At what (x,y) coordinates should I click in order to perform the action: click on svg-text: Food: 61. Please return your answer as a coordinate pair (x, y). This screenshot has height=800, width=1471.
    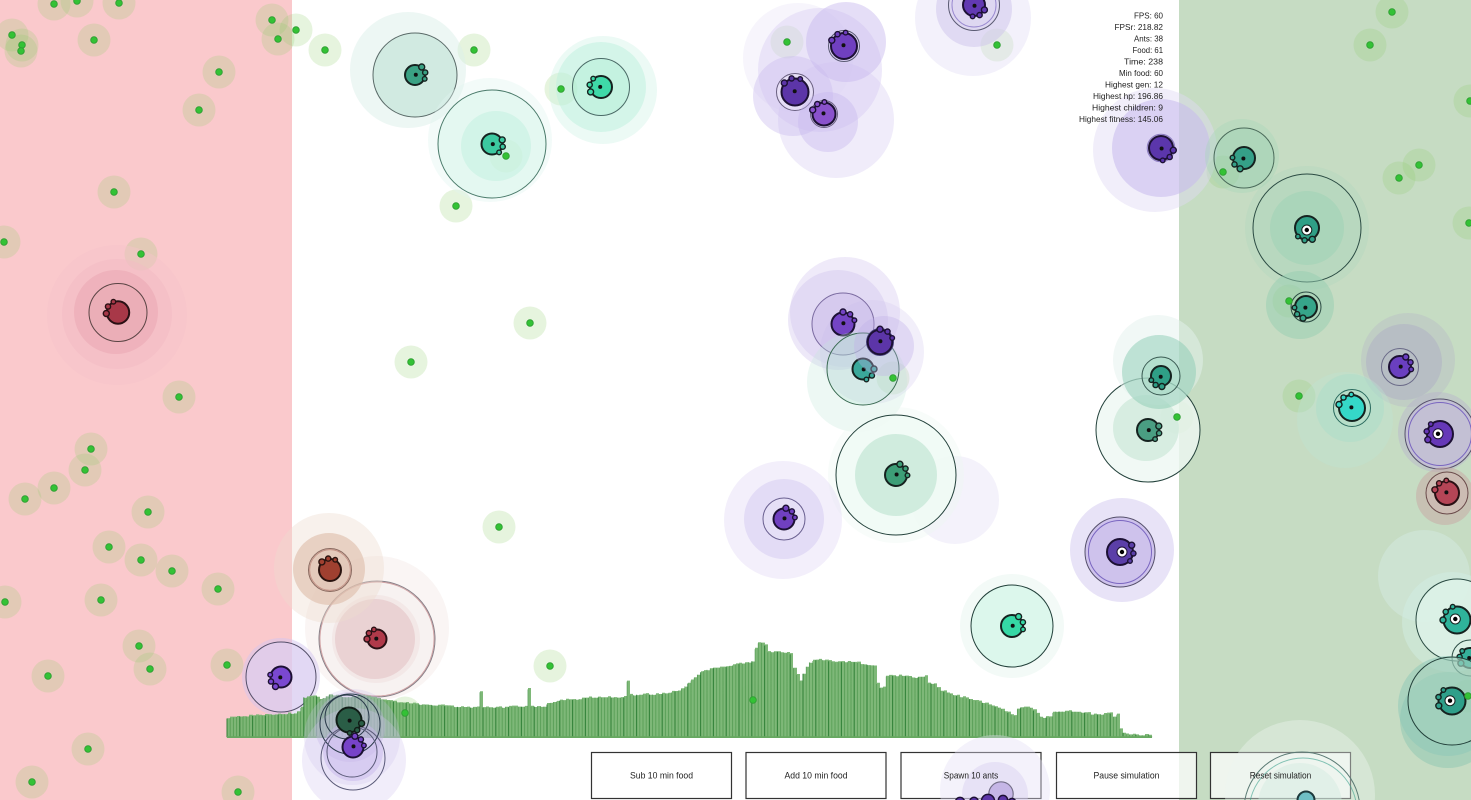
    Looking at the image, I should click on (1148, 50).